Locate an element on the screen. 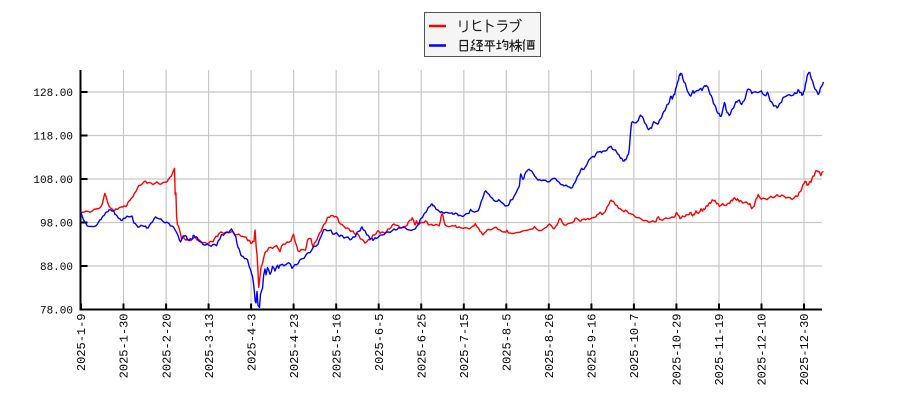 The height and width of the screenshot is (405, 900). svg-text: 78.00 is located at coordinates (56, 311).